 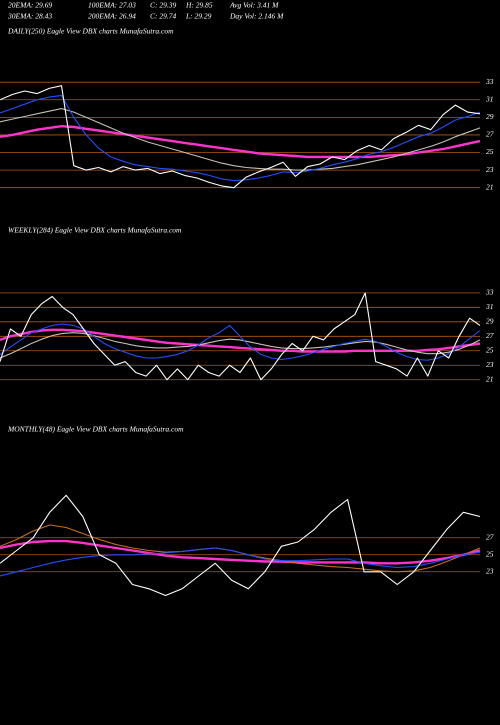 What do you see at coordinates (163, 16) in the screenshot?
I see `header-stat: C: 29.74` at bounding box center [163, 16].